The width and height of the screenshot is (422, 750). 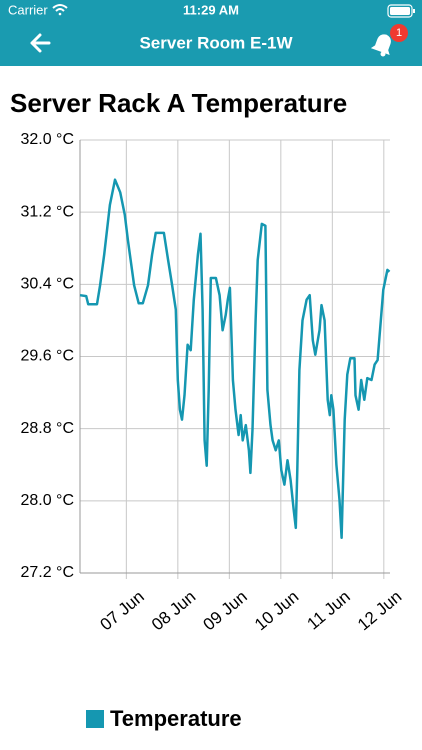 What do you see at coordinates (47, 428) in the screenshot?
I see `y-tick-label: 28.8 °C` at bounding box center [47, 428].